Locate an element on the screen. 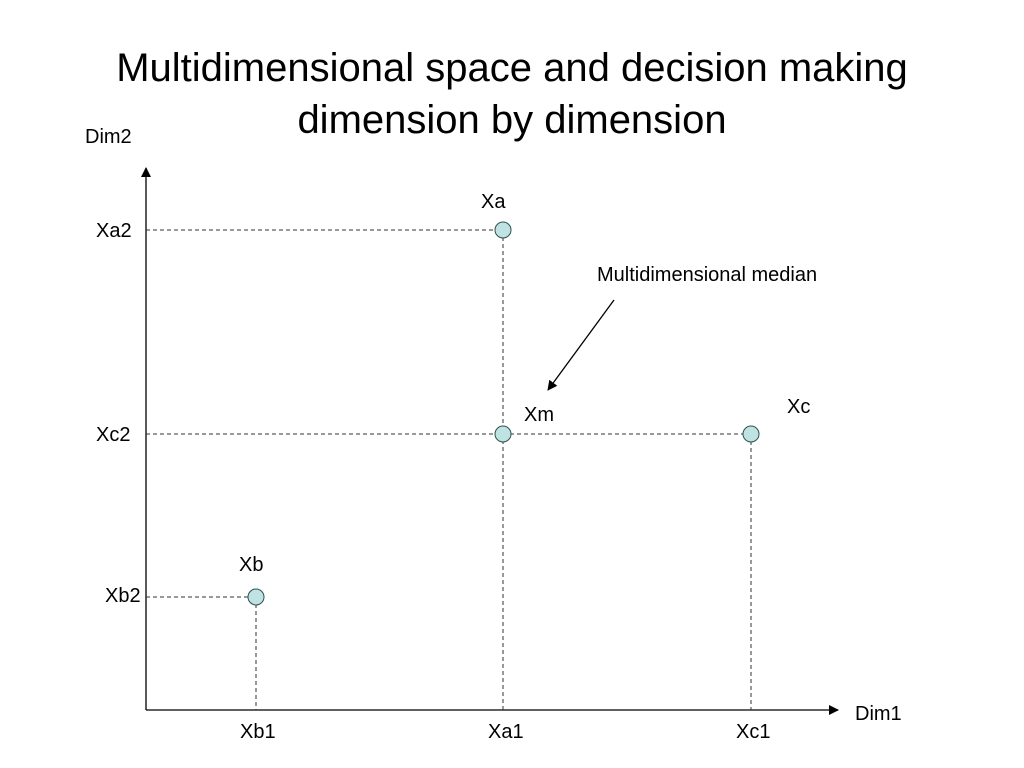 Image resolution: width=1024 pixels, height=768 pixels. point-label-xc: Xc is located at coordinates (798, 407).